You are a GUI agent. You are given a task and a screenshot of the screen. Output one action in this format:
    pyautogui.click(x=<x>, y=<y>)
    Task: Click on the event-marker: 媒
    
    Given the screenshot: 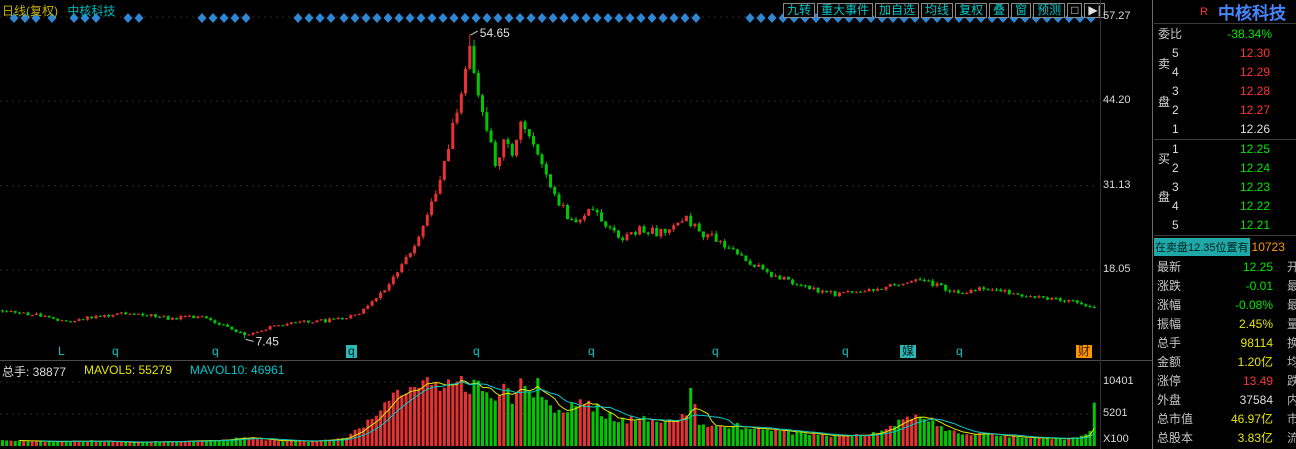 What is the action you would take?
    pyautogui.click(x=908, y=351)
    